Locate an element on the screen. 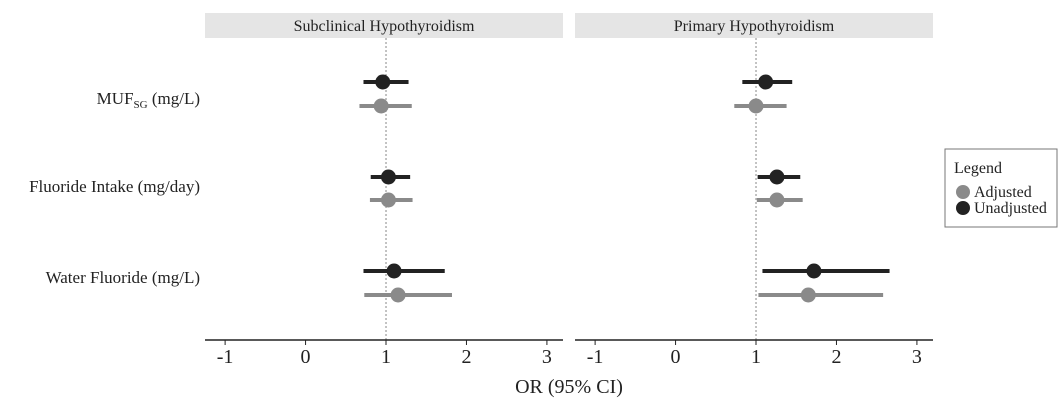  row-label-fluoride-intake: Fluoride Intake (mg/day) is located at coordinates (114, 186).